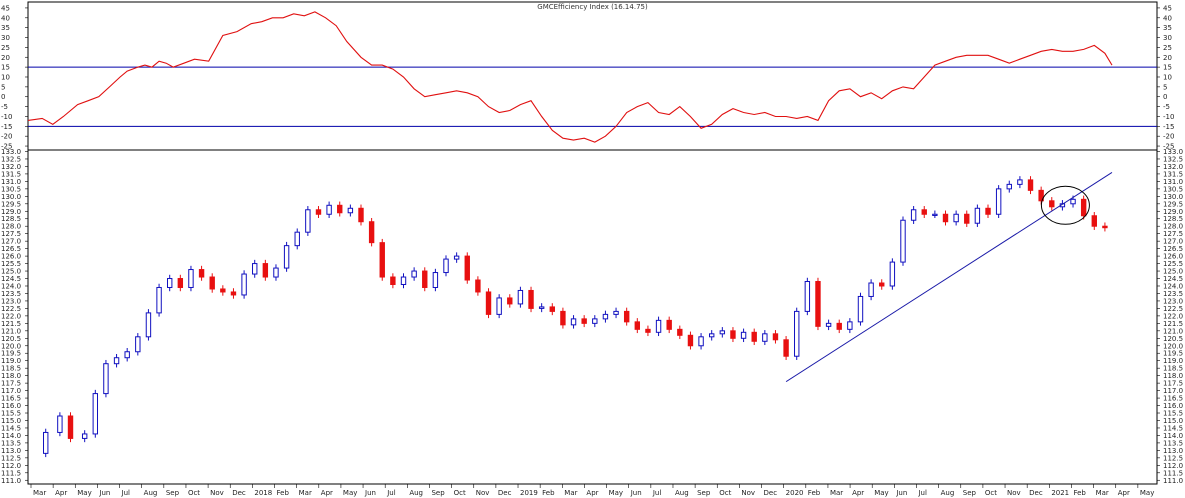 This screenshot has width=1185, height=498. Describe the element at coordinates (11, 167) in the screenshot. I see `price-tick-label-left: 132.0` at that location.